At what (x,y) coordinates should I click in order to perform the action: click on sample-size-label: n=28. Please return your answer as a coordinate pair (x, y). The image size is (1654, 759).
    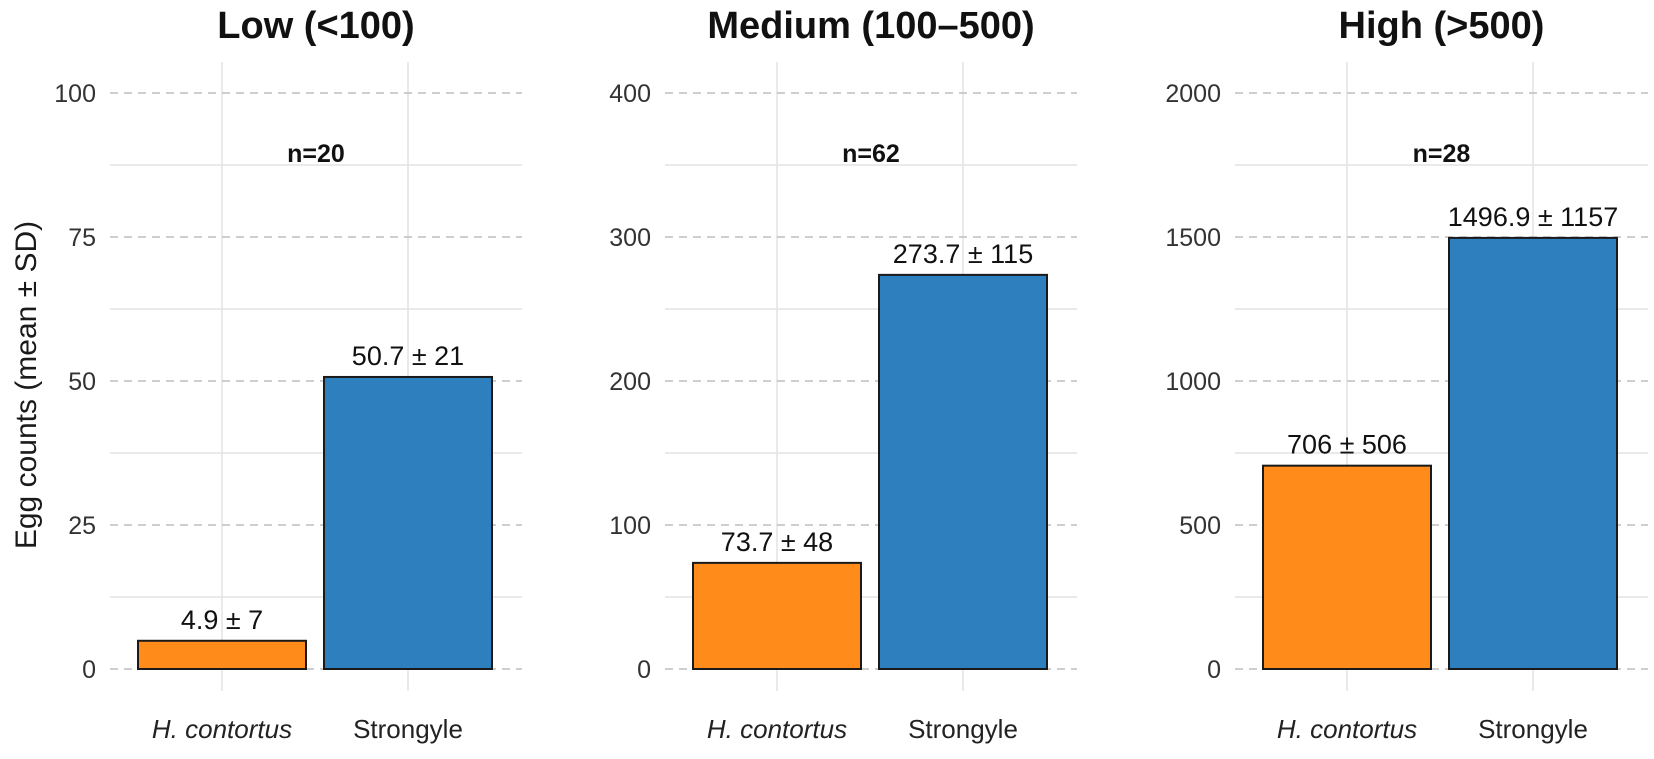
    Looking at the image, I should click on (1442, 154).